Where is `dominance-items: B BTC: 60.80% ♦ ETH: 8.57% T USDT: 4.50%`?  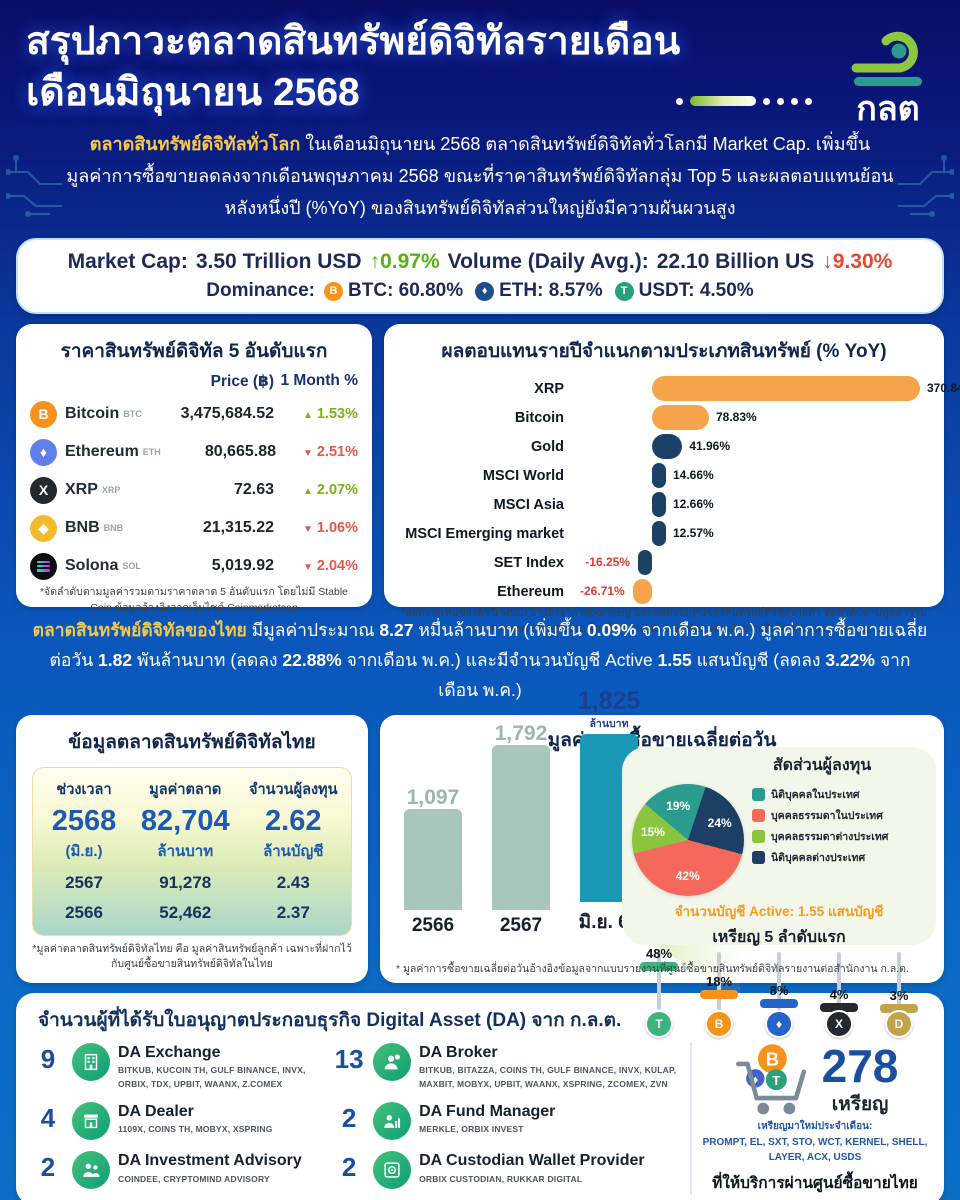 dominance-items: B BTC: 60.80% ♦ ETH: 8.57% T USDT: 4.50% is located at coordinates (539, 291).